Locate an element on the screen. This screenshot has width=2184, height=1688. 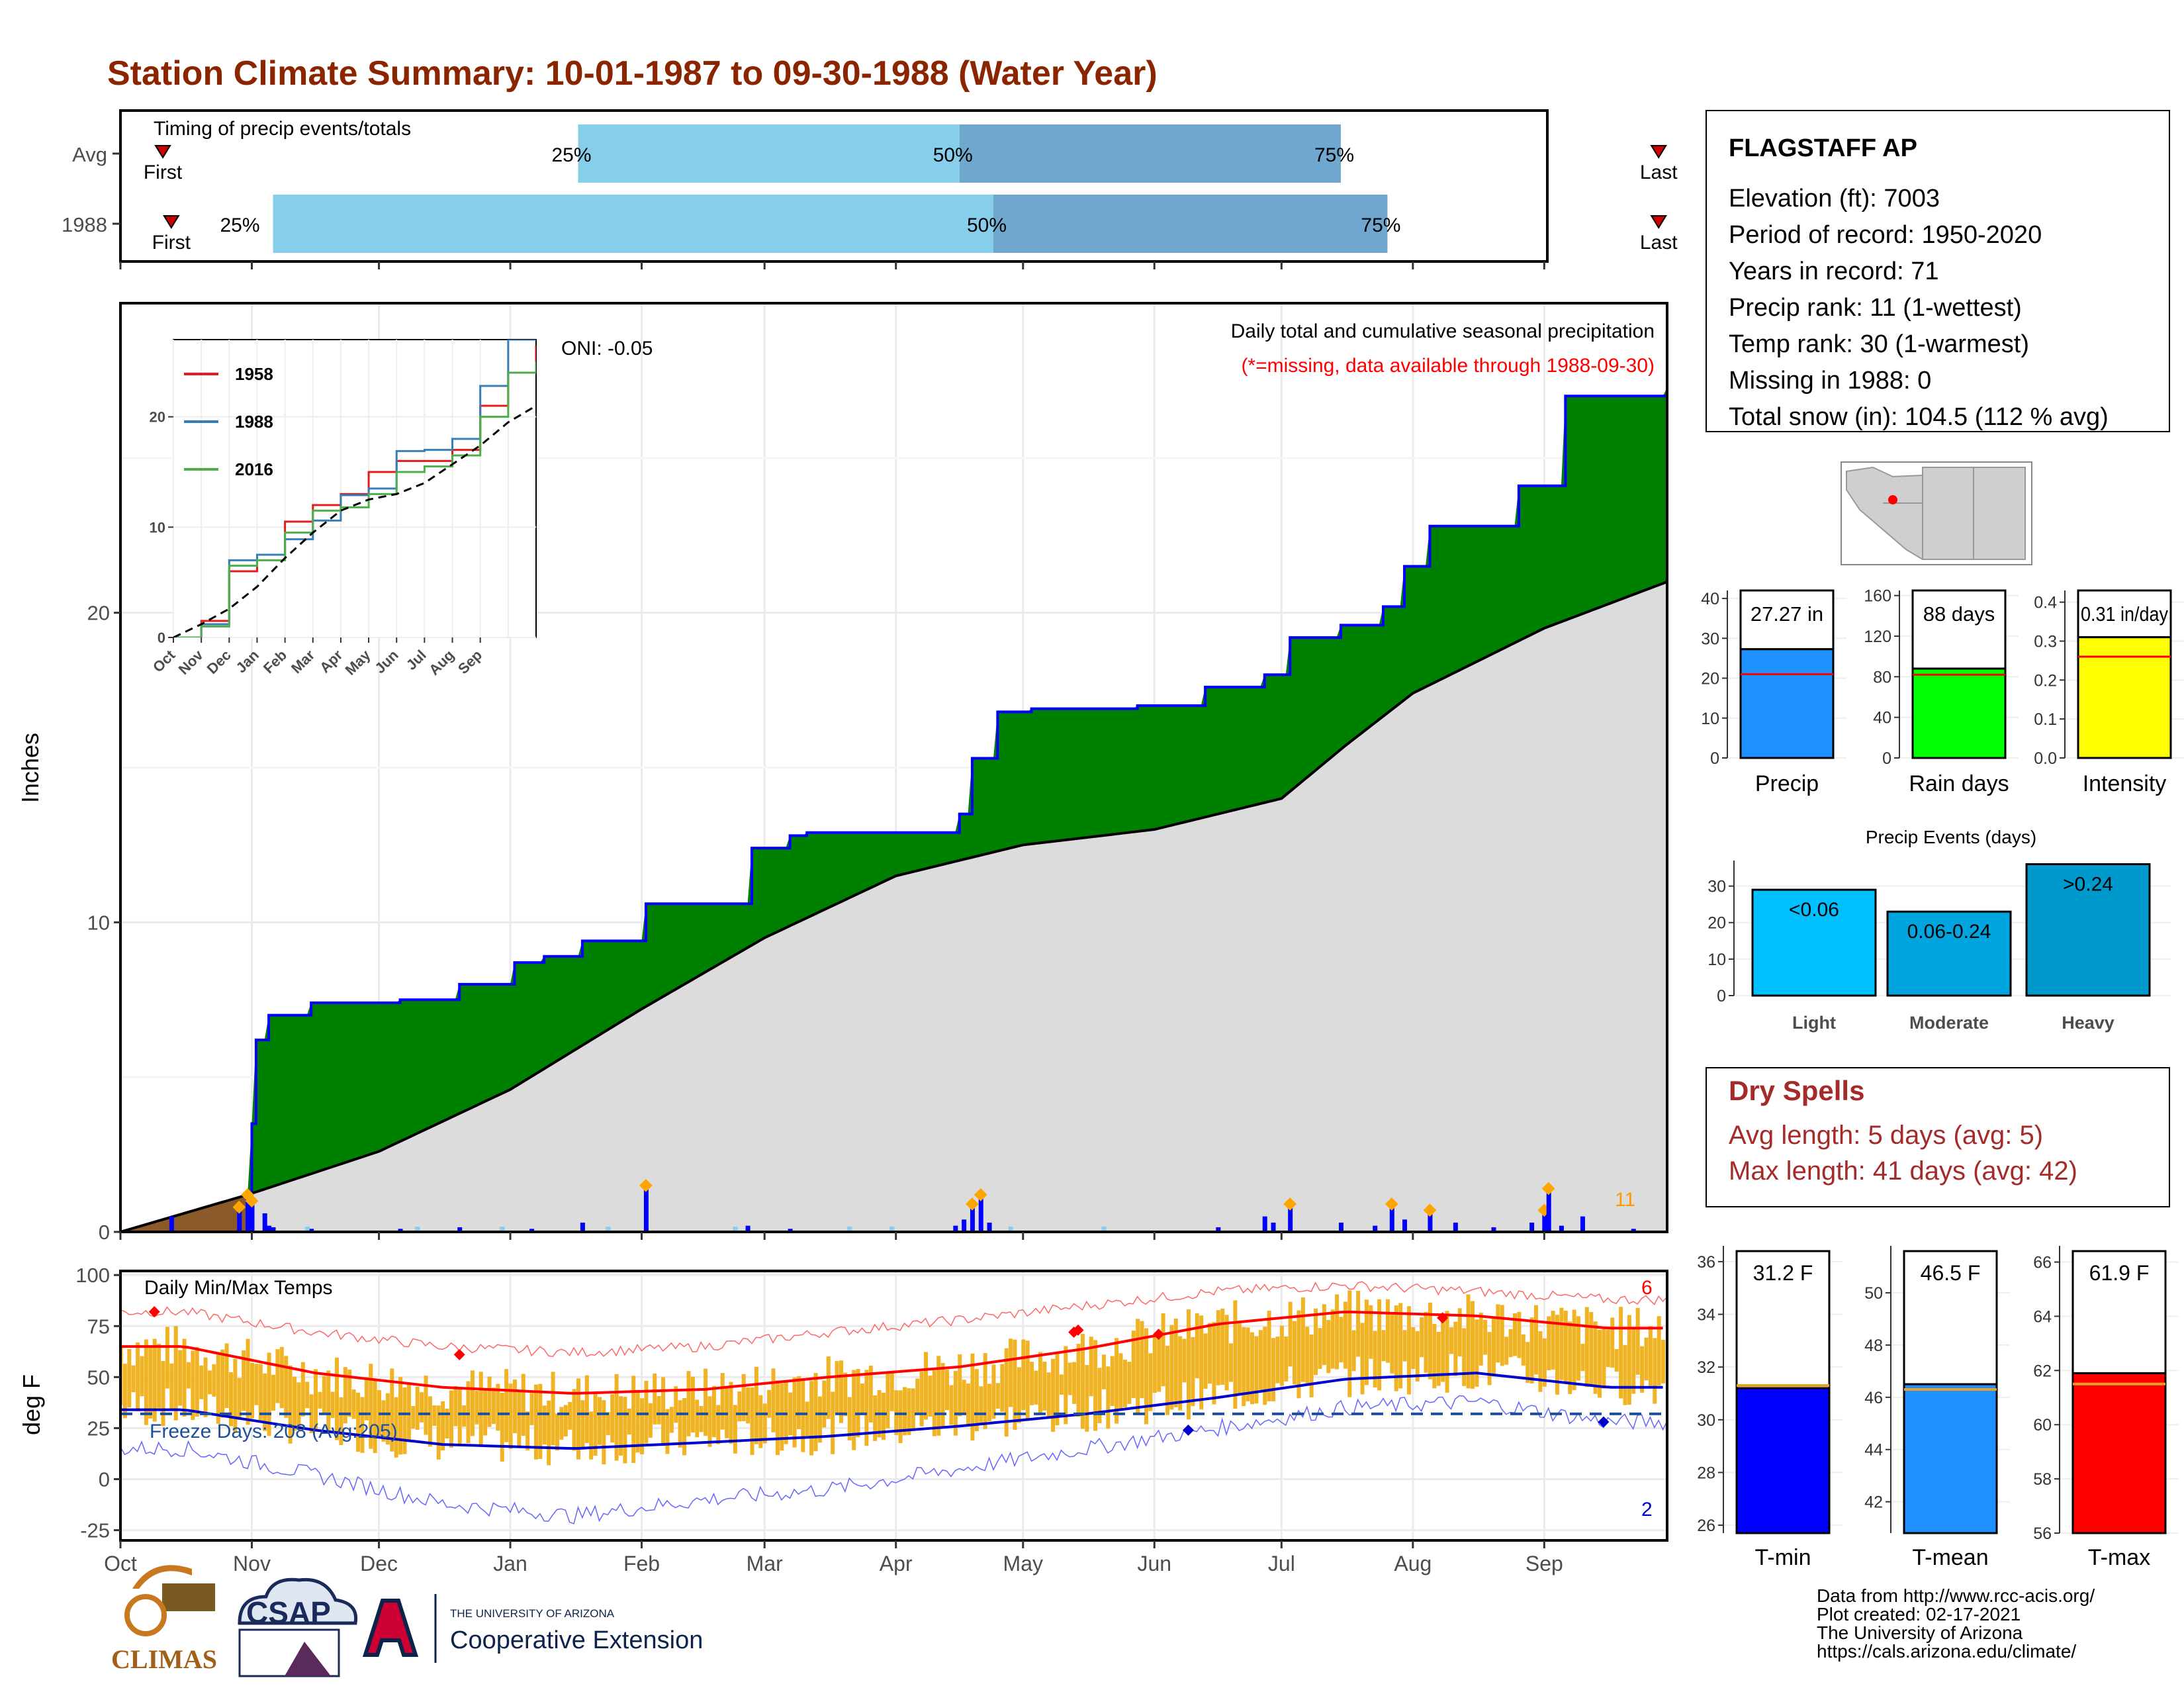
arizona-locator-map is located at coordinates (1937, 513).